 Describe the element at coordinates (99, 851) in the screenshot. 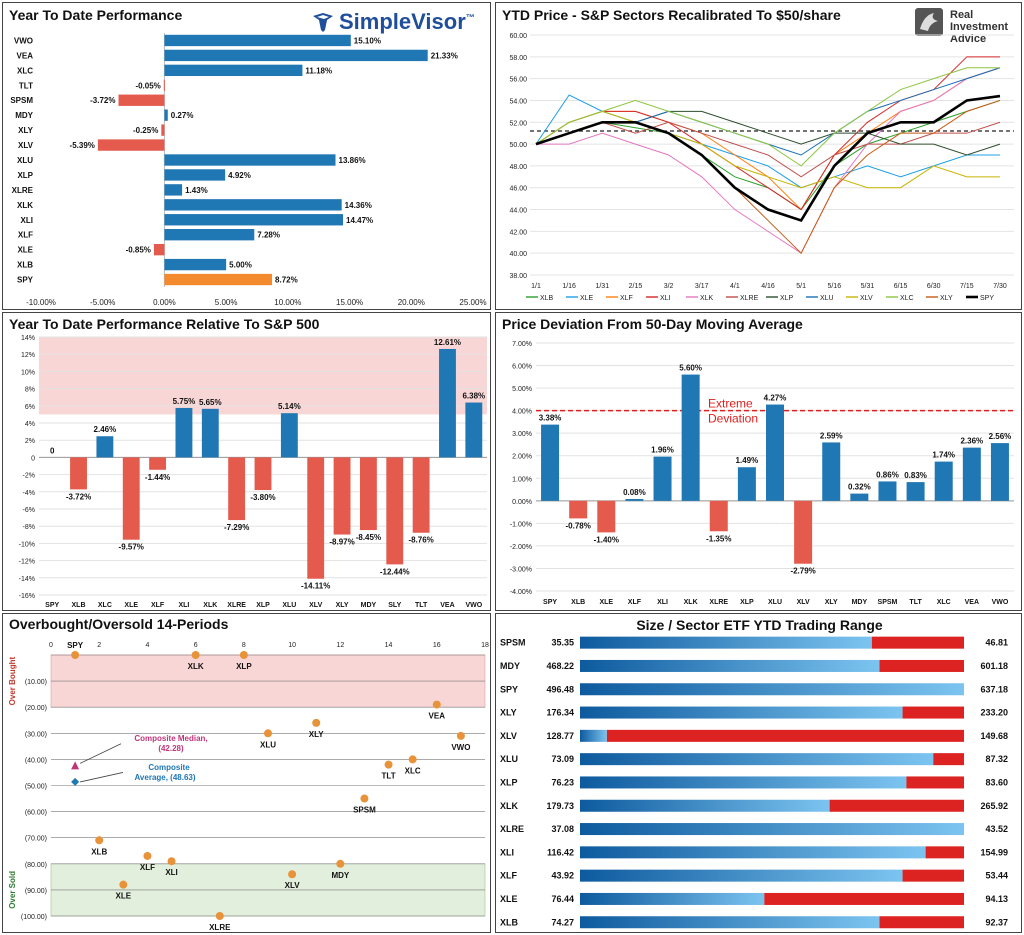

I see `point-label: XLB` at that location.